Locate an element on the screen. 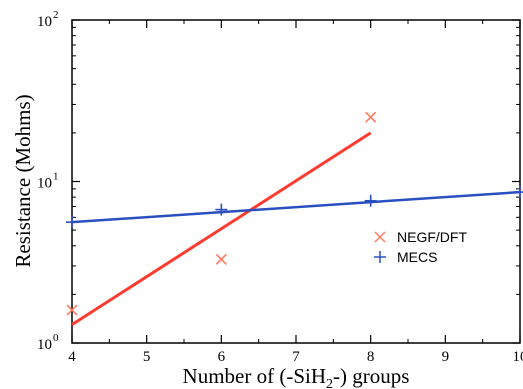 The width and height of the screenshot is (523, 389). y-axis-title: Resistance (Mohms) is located at coordinates (23, 180).